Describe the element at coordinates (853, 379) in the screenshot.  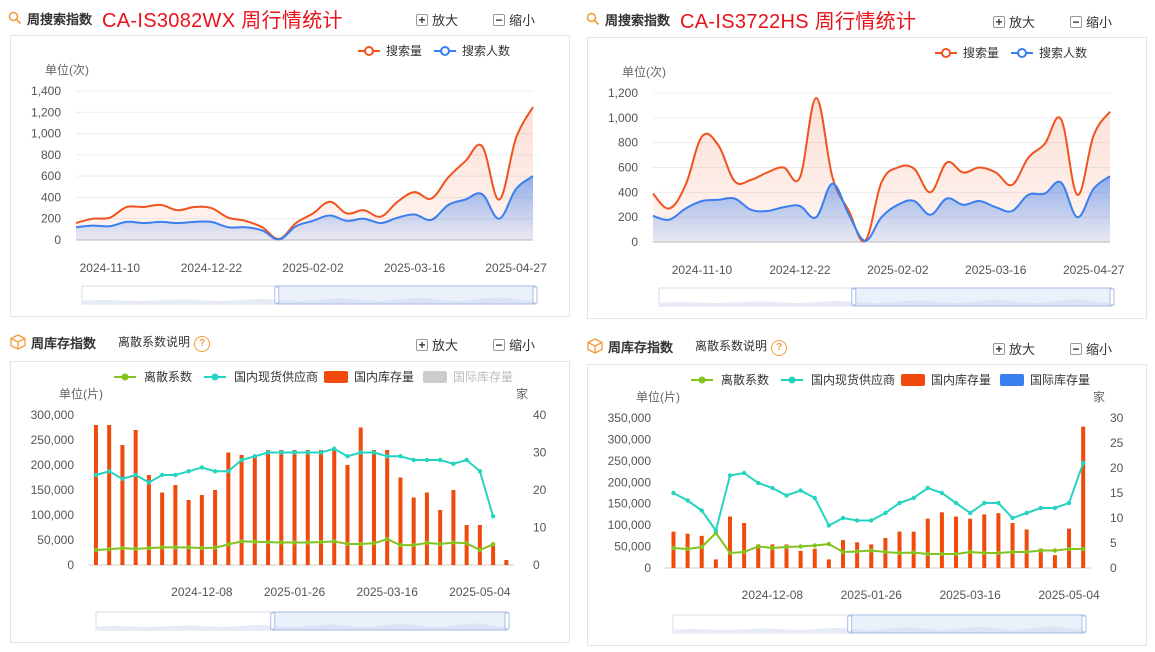
I see `legend-label: 国内现货供应商` at that location.